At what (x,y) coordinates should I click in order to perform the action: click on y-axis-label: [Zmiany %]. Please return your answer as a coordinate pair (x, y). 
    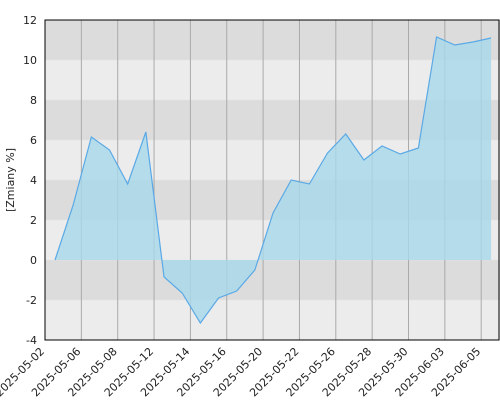
    Looking at the image, I should click on (10, 180).